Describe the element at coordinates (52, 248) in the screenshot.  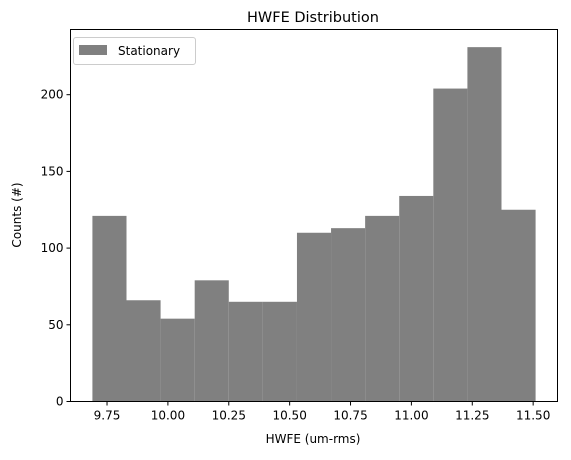
I see `y-tick-label: 100` at that location.